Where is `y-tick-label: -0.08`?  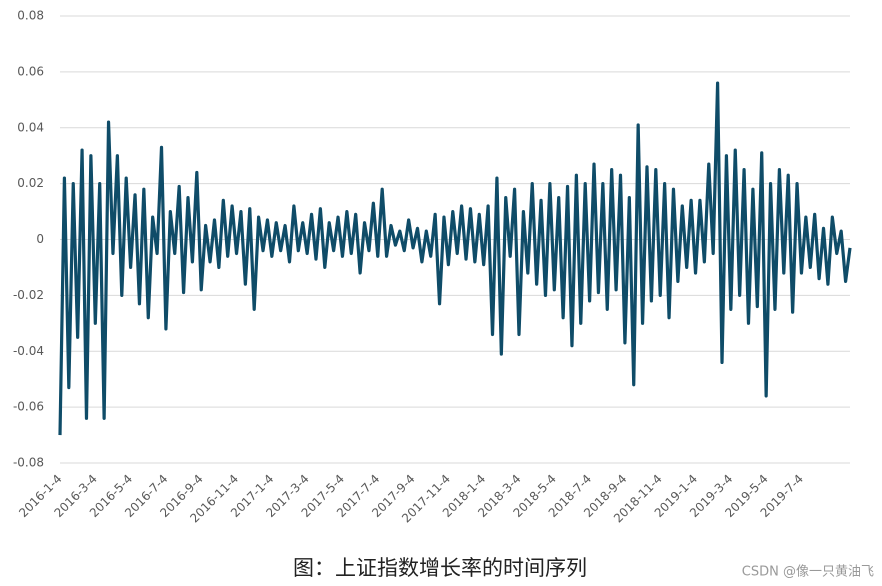
y-tick-label: -0.08 is located at coordinates (28, 463).